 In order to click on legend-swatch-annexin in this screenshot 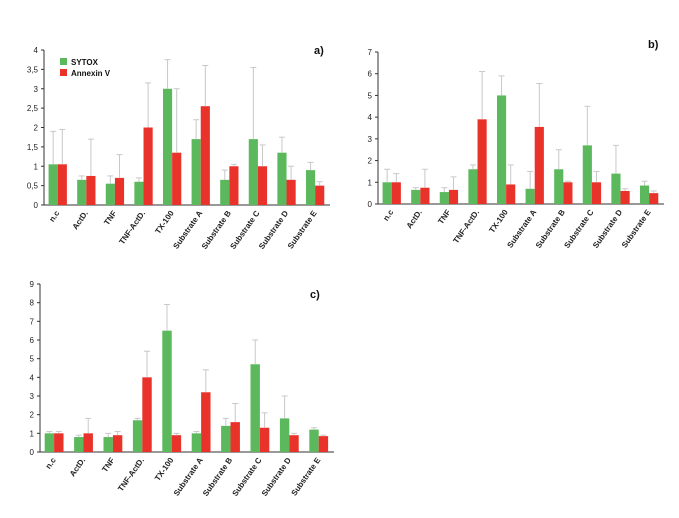, I will do `click(63, 72)`.